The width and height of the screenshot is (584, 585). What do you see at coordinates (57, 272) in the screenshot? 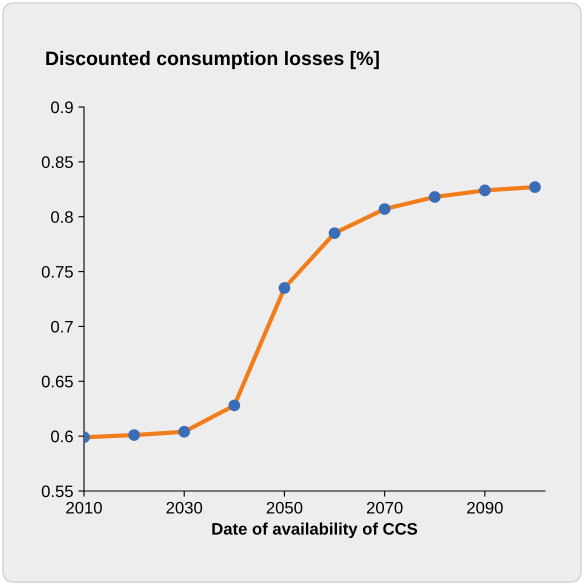
I see `y-tick-label: 0.75` at bounding box center [57, 272].